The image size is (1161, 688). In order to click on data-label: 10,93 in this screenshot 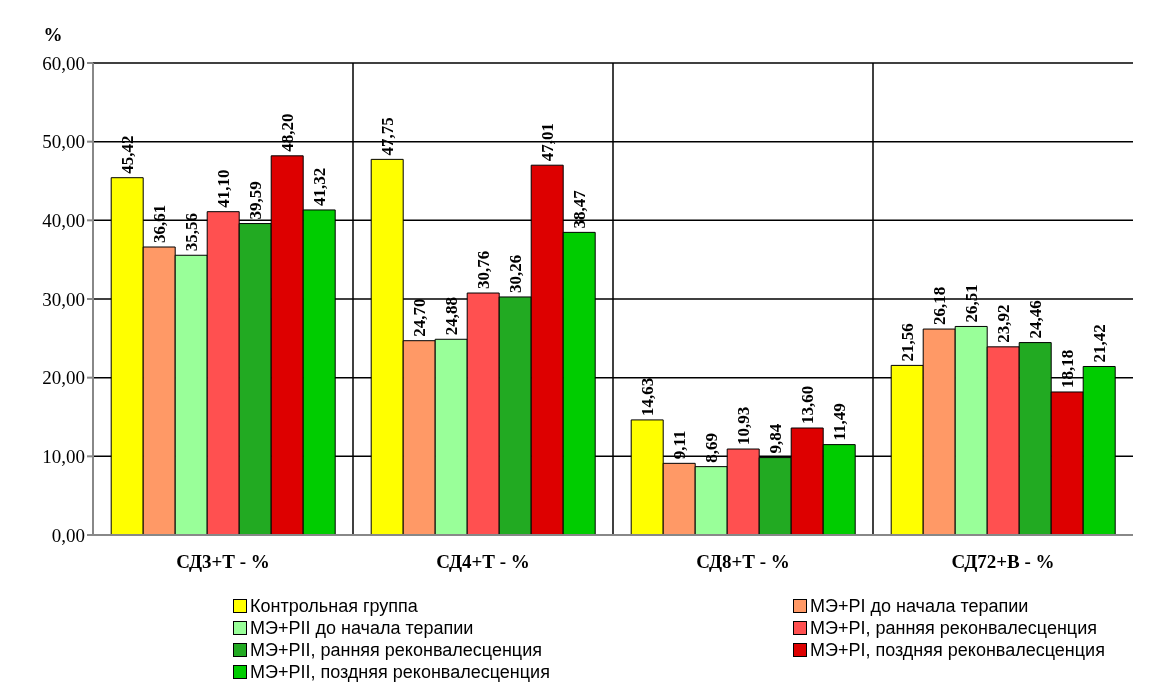, I will do `click(744, 426)`.